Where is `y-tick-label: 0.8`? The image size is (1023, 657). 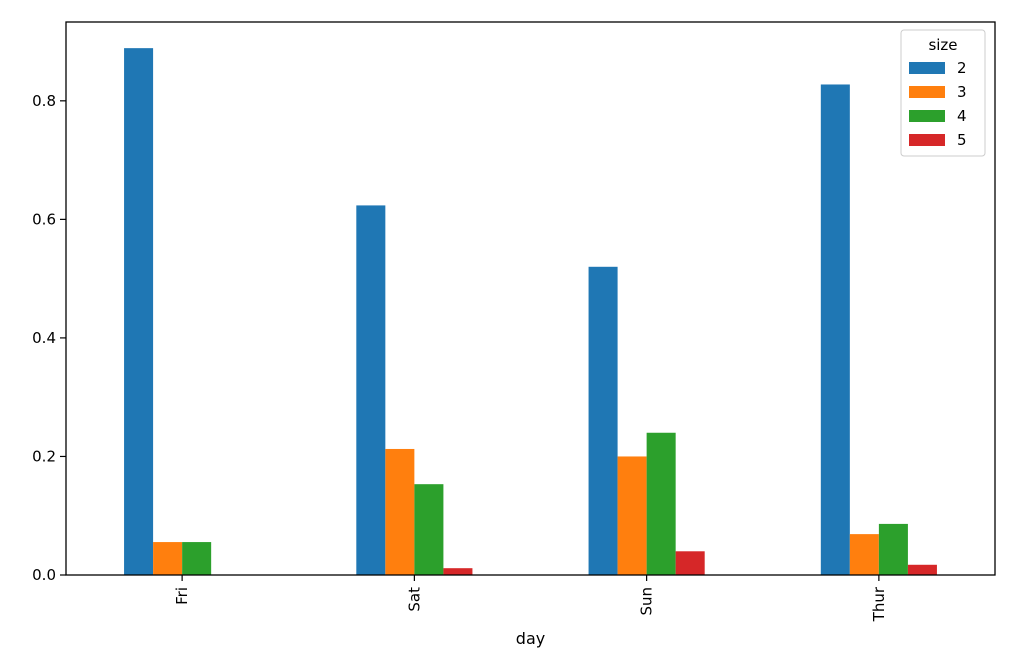 y-tick-label: 0.8 is located at coordinates (44, 101).